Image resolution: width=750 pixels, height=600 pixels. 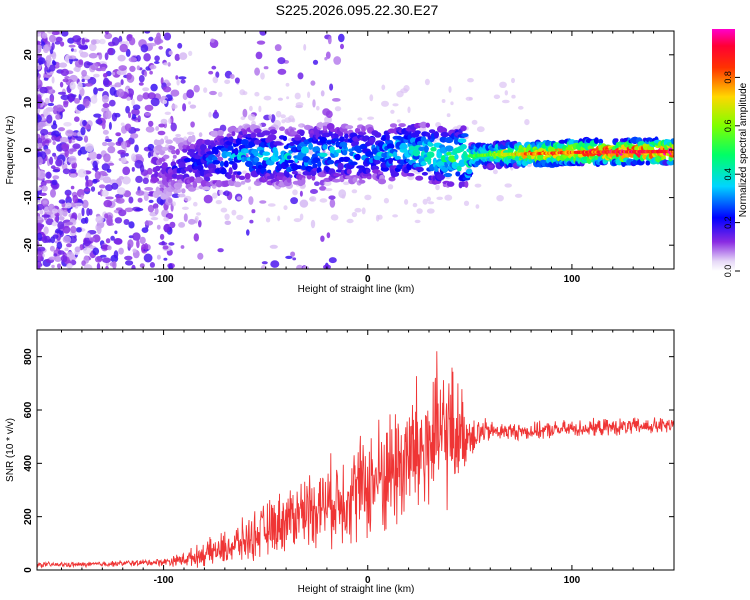 What do you see at coordinates (28, 409) in the screenshot?
I see `y-tick-label: 600` at bounding box center [28, 409].